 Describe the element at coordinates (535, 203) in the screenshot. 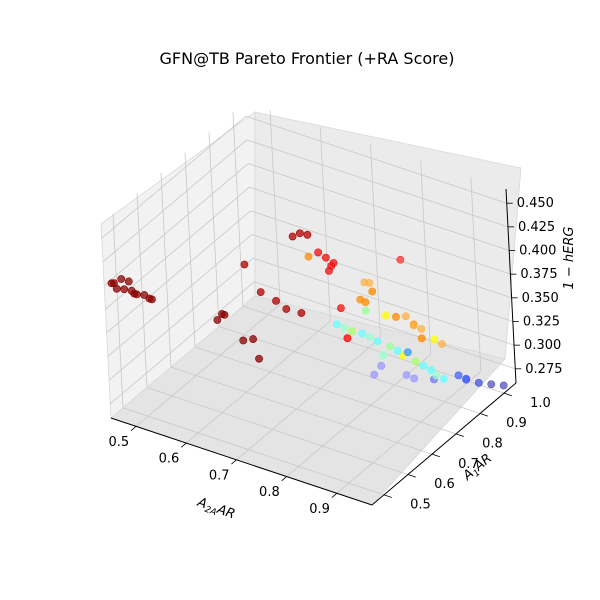

I see `z-tick-label: 0.450` at that location.